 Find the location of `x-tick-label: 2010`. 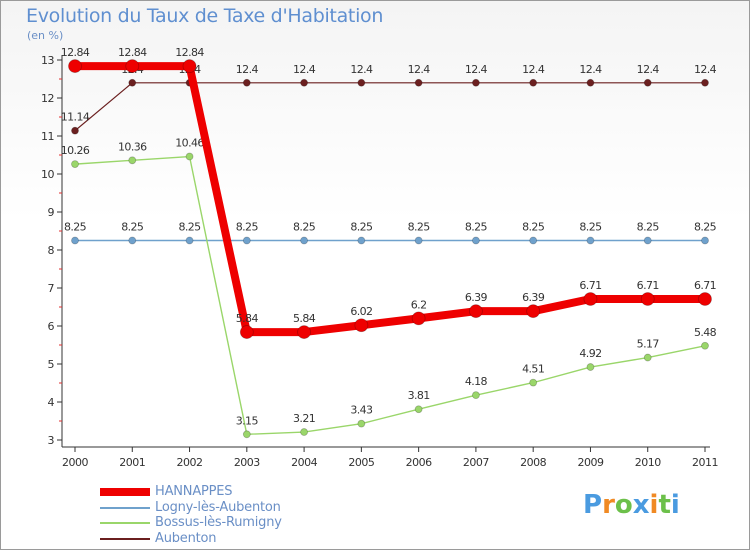

x-tick-label: 2010 is located at coordinates (648, 462).